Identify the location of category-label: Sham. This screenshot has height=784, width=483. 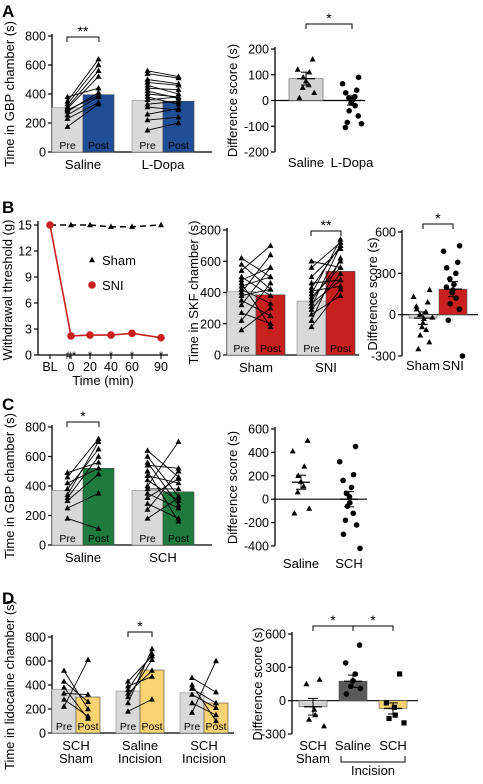
(313, 758).